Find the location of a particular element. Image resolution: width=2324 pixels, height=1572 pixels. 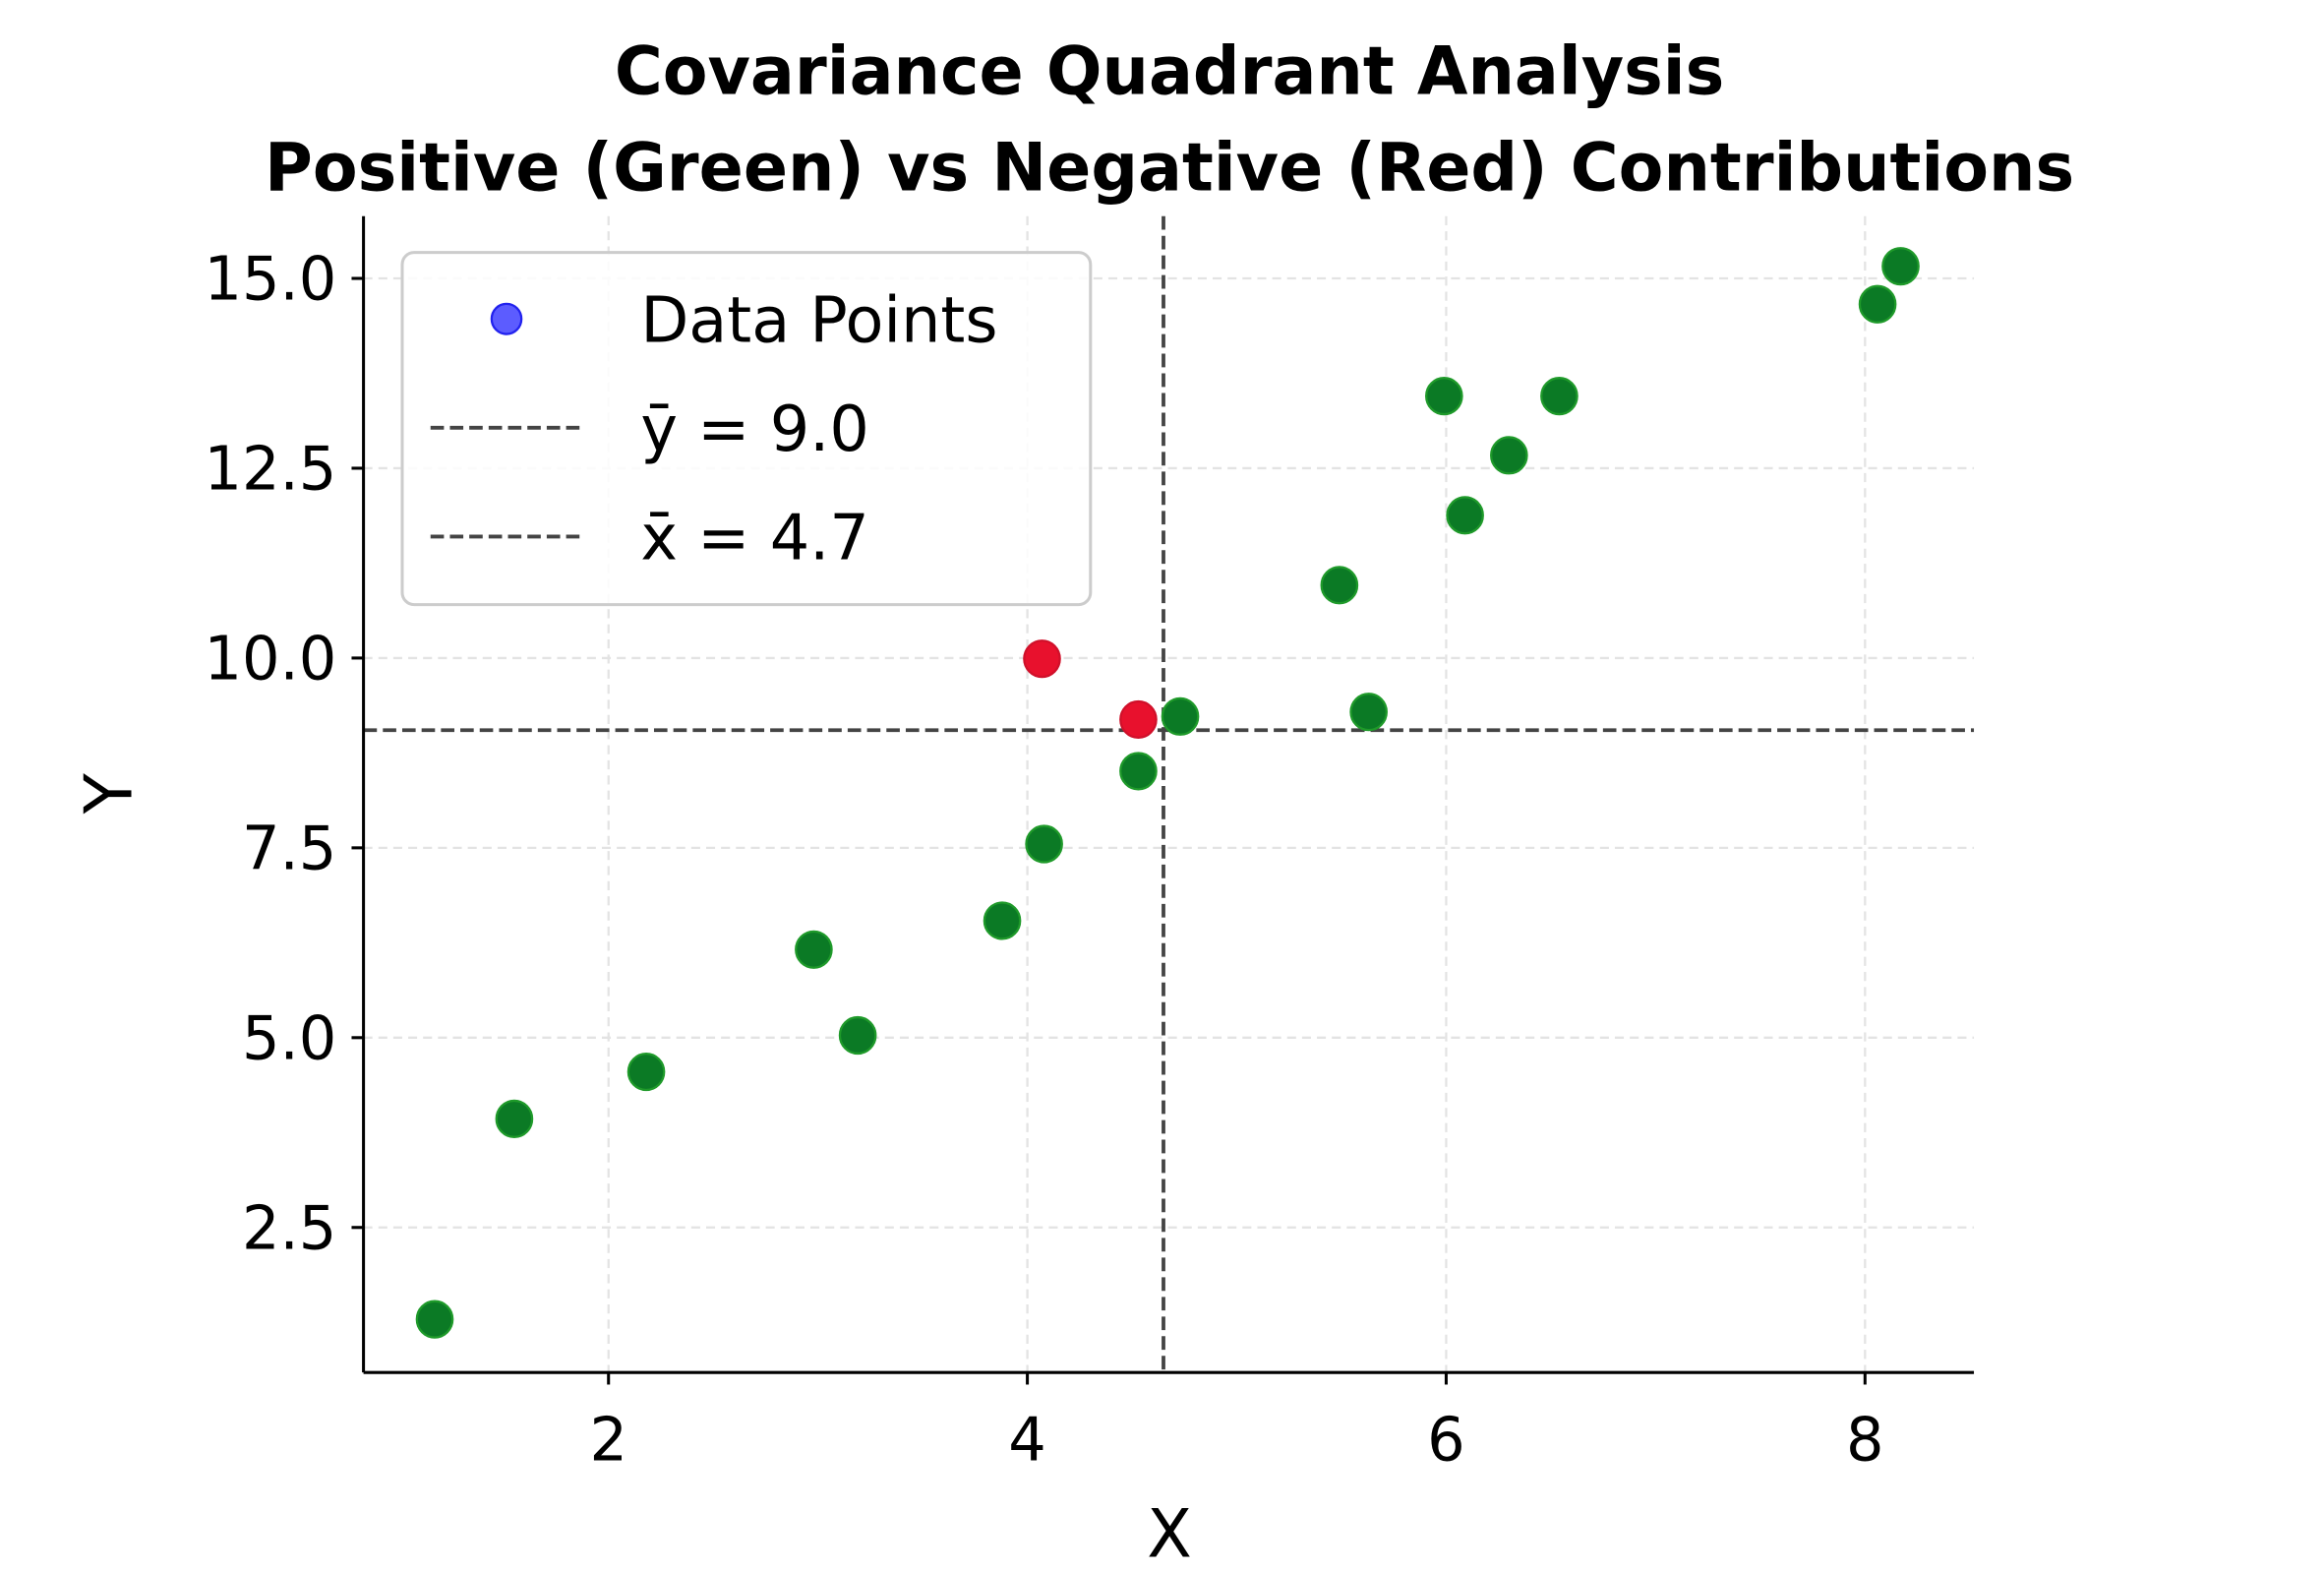

legend-box is located at coordinates (746, 429).